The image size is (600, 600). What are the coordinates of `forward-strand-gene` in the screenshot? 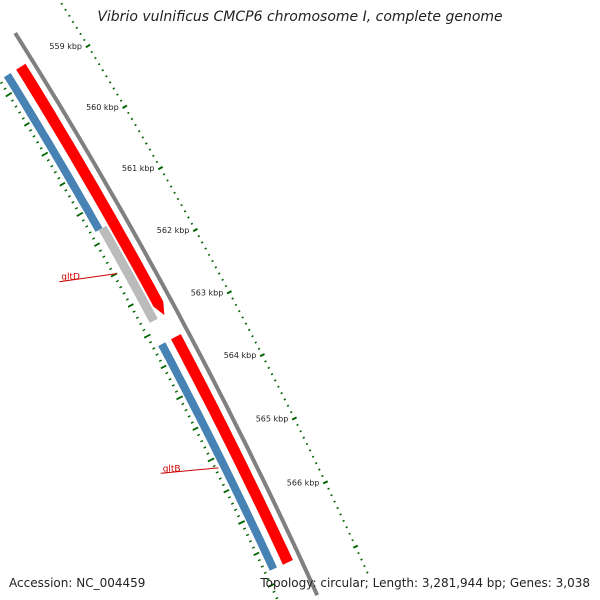 It's located at (53, 152).